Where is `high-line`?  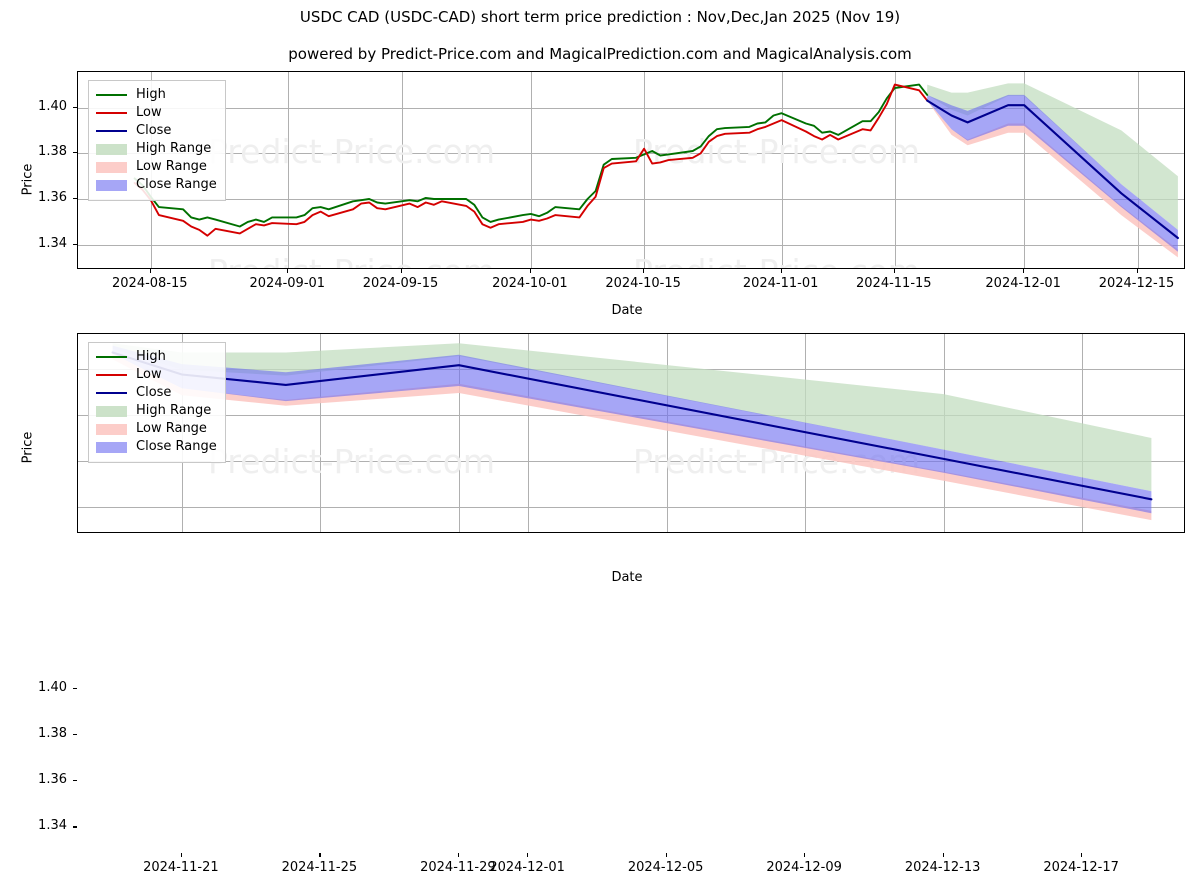
high-line is located at coordinates (531, 155).